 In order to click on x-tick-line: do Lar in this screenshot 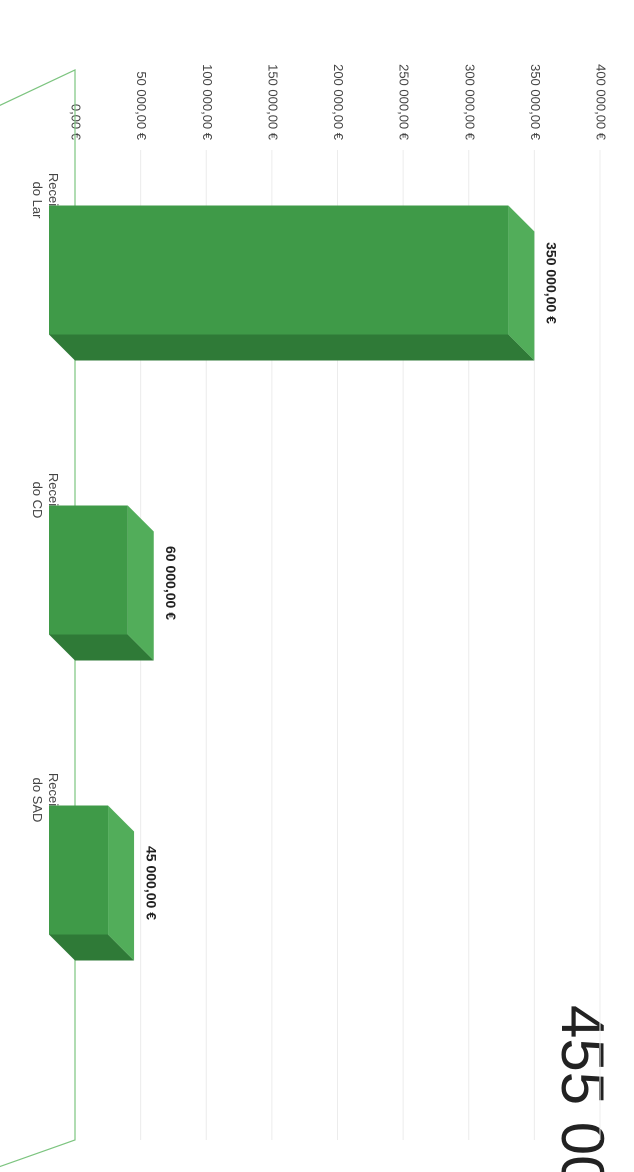, I will do `click(37, 201)`.